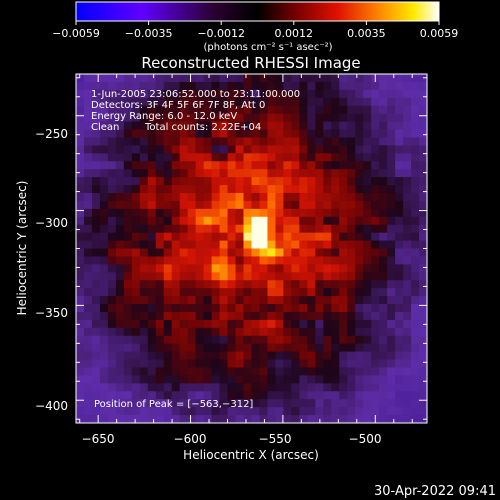 Image resolution: width=500 pixels, height=500 pixels. I want to click on colorbar-ticks, so click(257, 23).